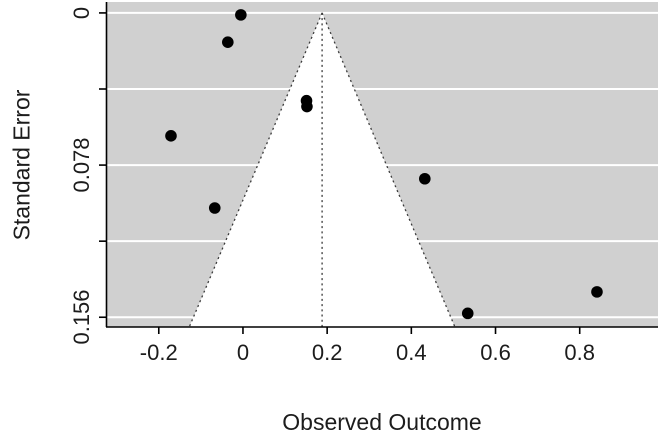  Describe the element at coordinates (495, 352) in the screenshot. I see `x-tick-label: 0.6` at that location.